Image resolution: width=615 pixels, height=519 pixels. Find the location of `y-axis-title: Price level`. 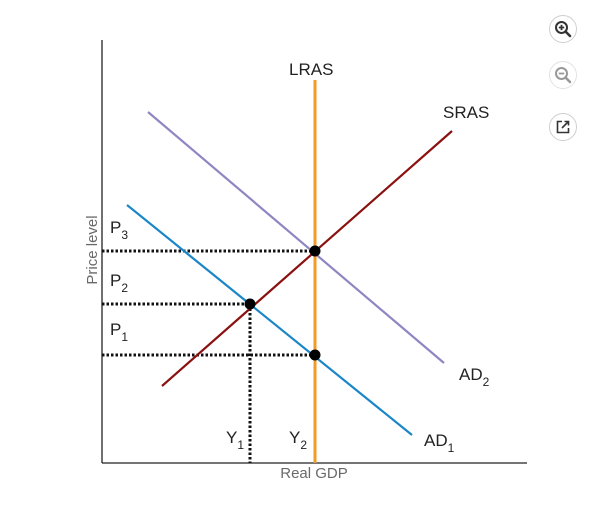

y-axis-title: Price level is located at coordinates (92, 249).